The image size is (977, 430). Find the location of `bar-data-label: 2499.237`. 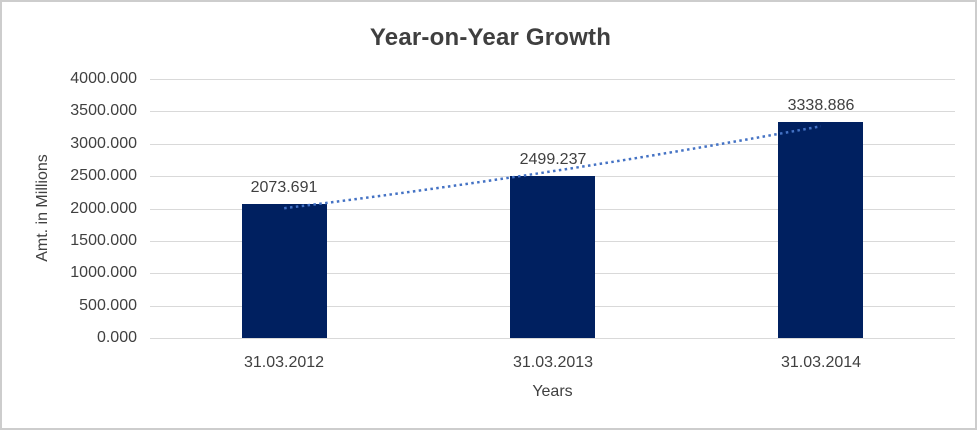

bar-data-label: 2499.237 is located at coordinates (553, 159).